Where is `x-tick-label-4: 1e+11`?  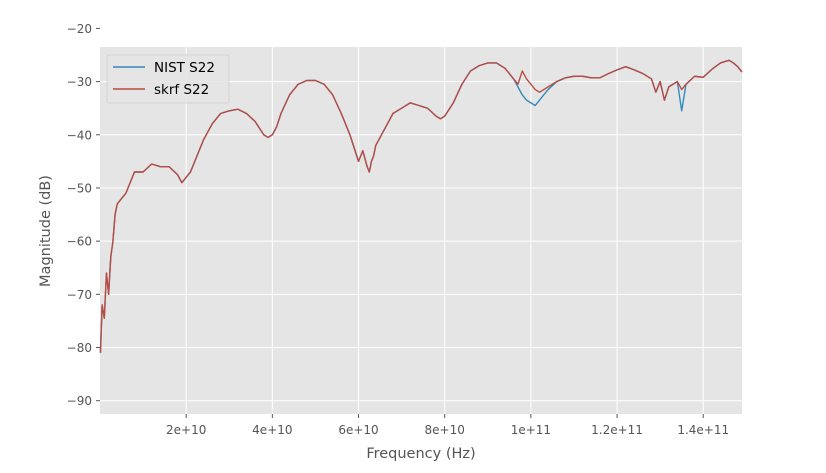 x-tick-label-4: 1e+11 is located at coordinates (531, 430).